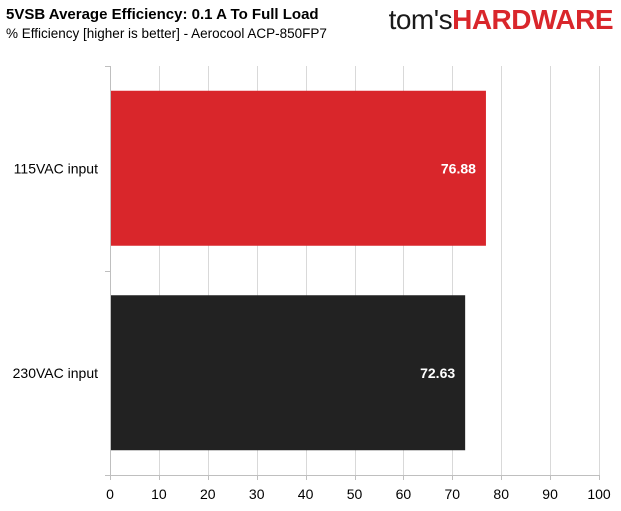 The image size is (621, 511). What do you see at coordinates (532, 19) in the screenshot?
I see `logo-hardware-text: HARDWARE` at bounding box center [532, 19].